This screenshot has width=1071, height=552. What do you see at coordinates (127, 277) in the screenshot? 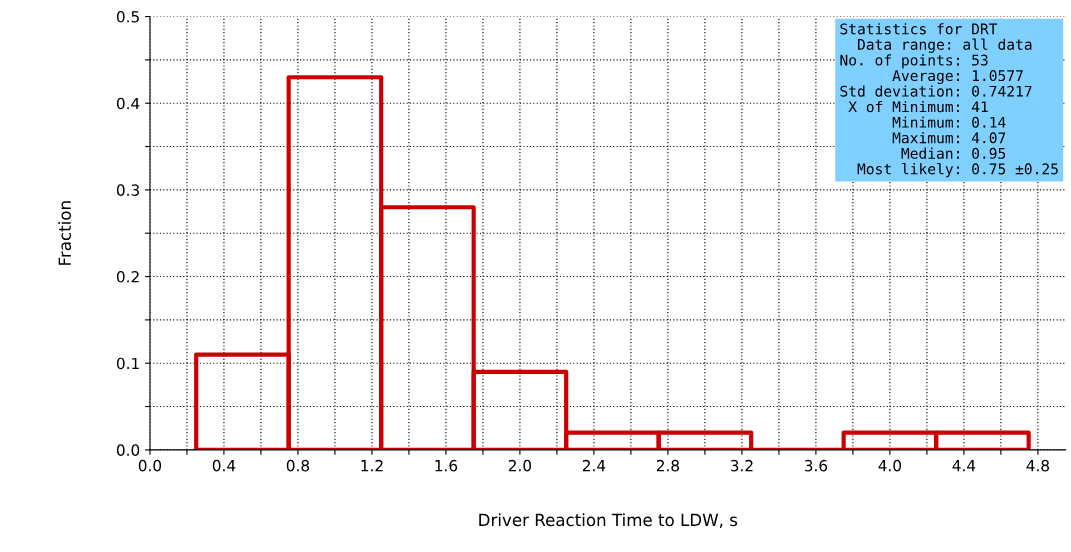
I see `y-tick-label: 0.2` at bounding box center [127, 277].